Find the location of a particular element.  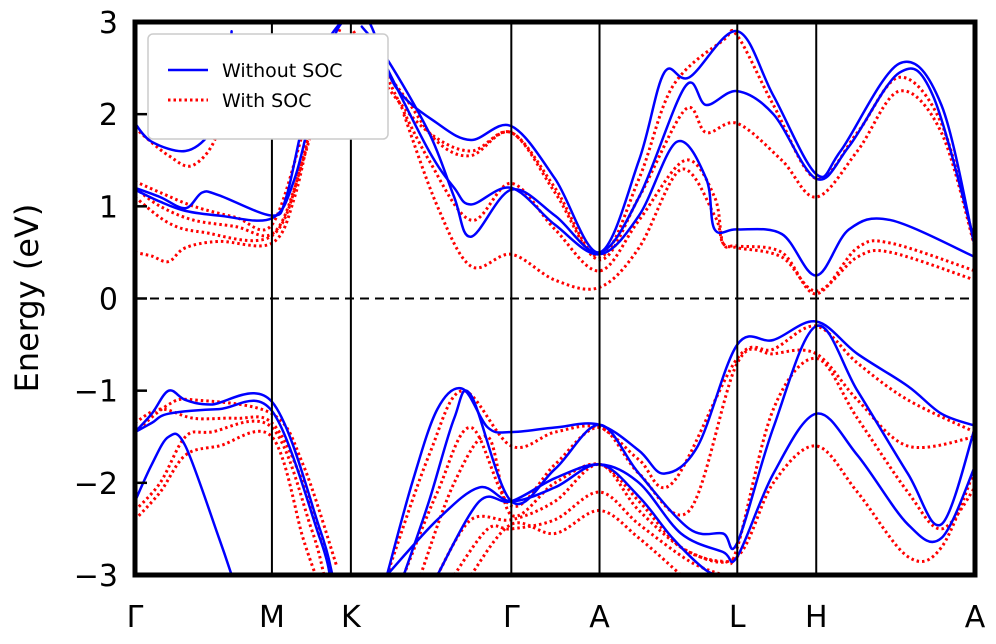

y-tick-label-3: 0 is located at coordinates (108, 300).